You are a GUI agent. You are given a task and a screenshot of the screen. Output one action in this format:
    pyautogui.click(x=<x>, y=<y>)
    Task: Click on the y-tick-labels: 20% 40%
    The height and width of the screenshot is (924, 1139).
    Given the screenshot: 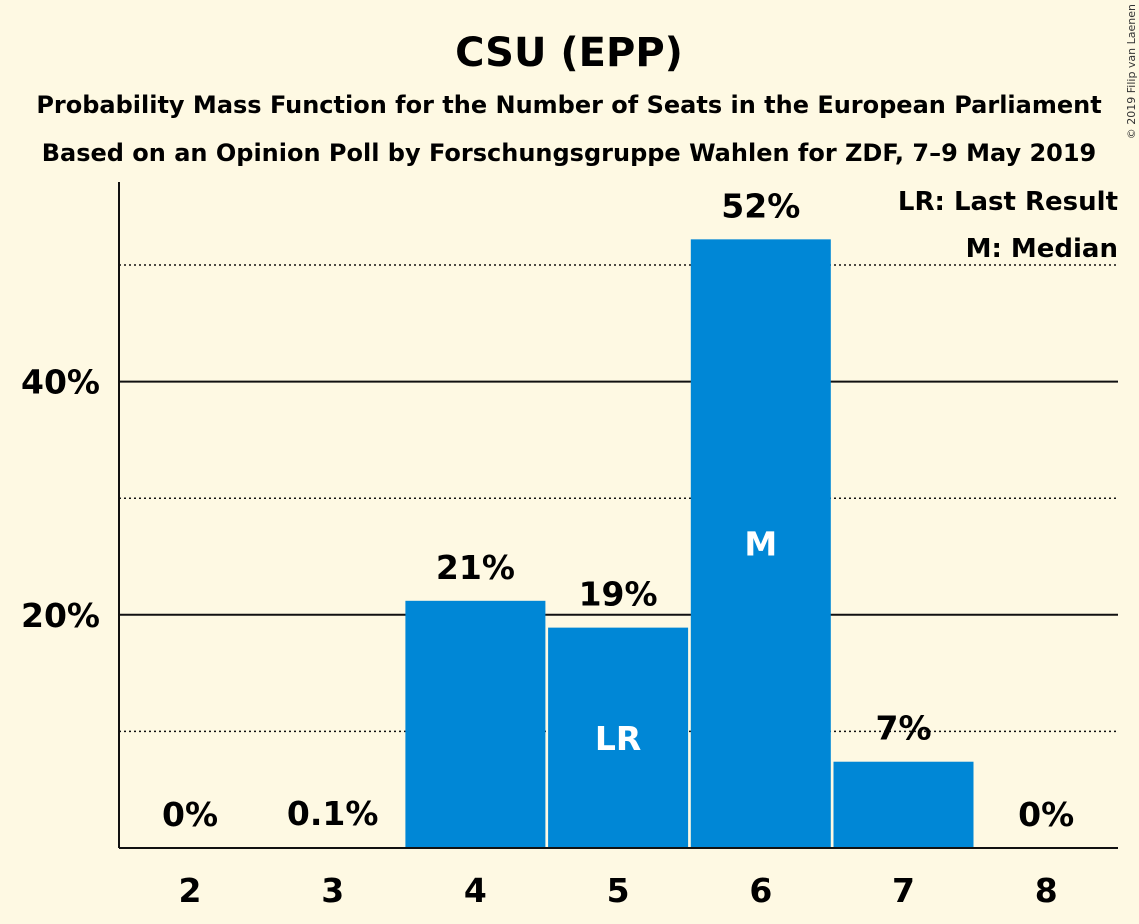 What is the action you would take?
    pyautogui.click(x=60, y=499)
    